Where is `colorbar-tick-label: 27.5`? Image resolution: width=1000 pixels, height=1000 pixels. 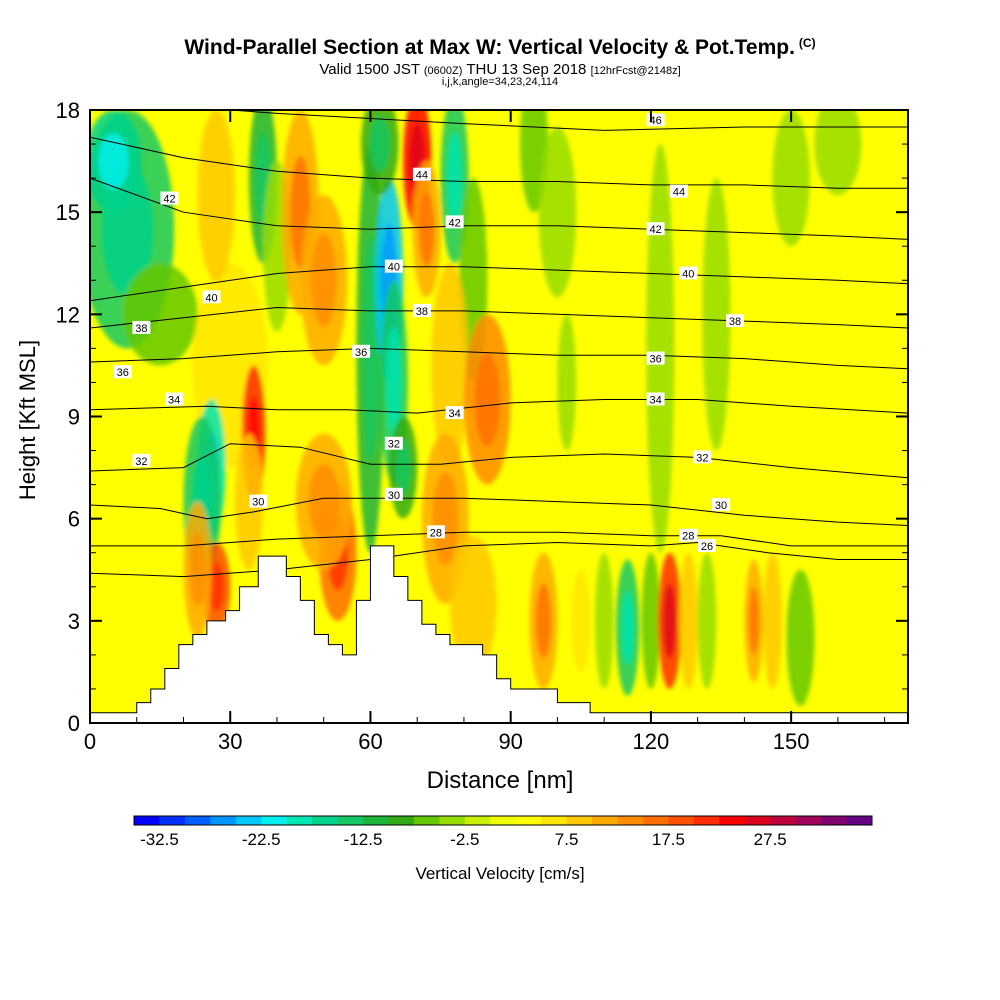 colorbar-tick-label: 27.5 is located at coordinates (770, 839).